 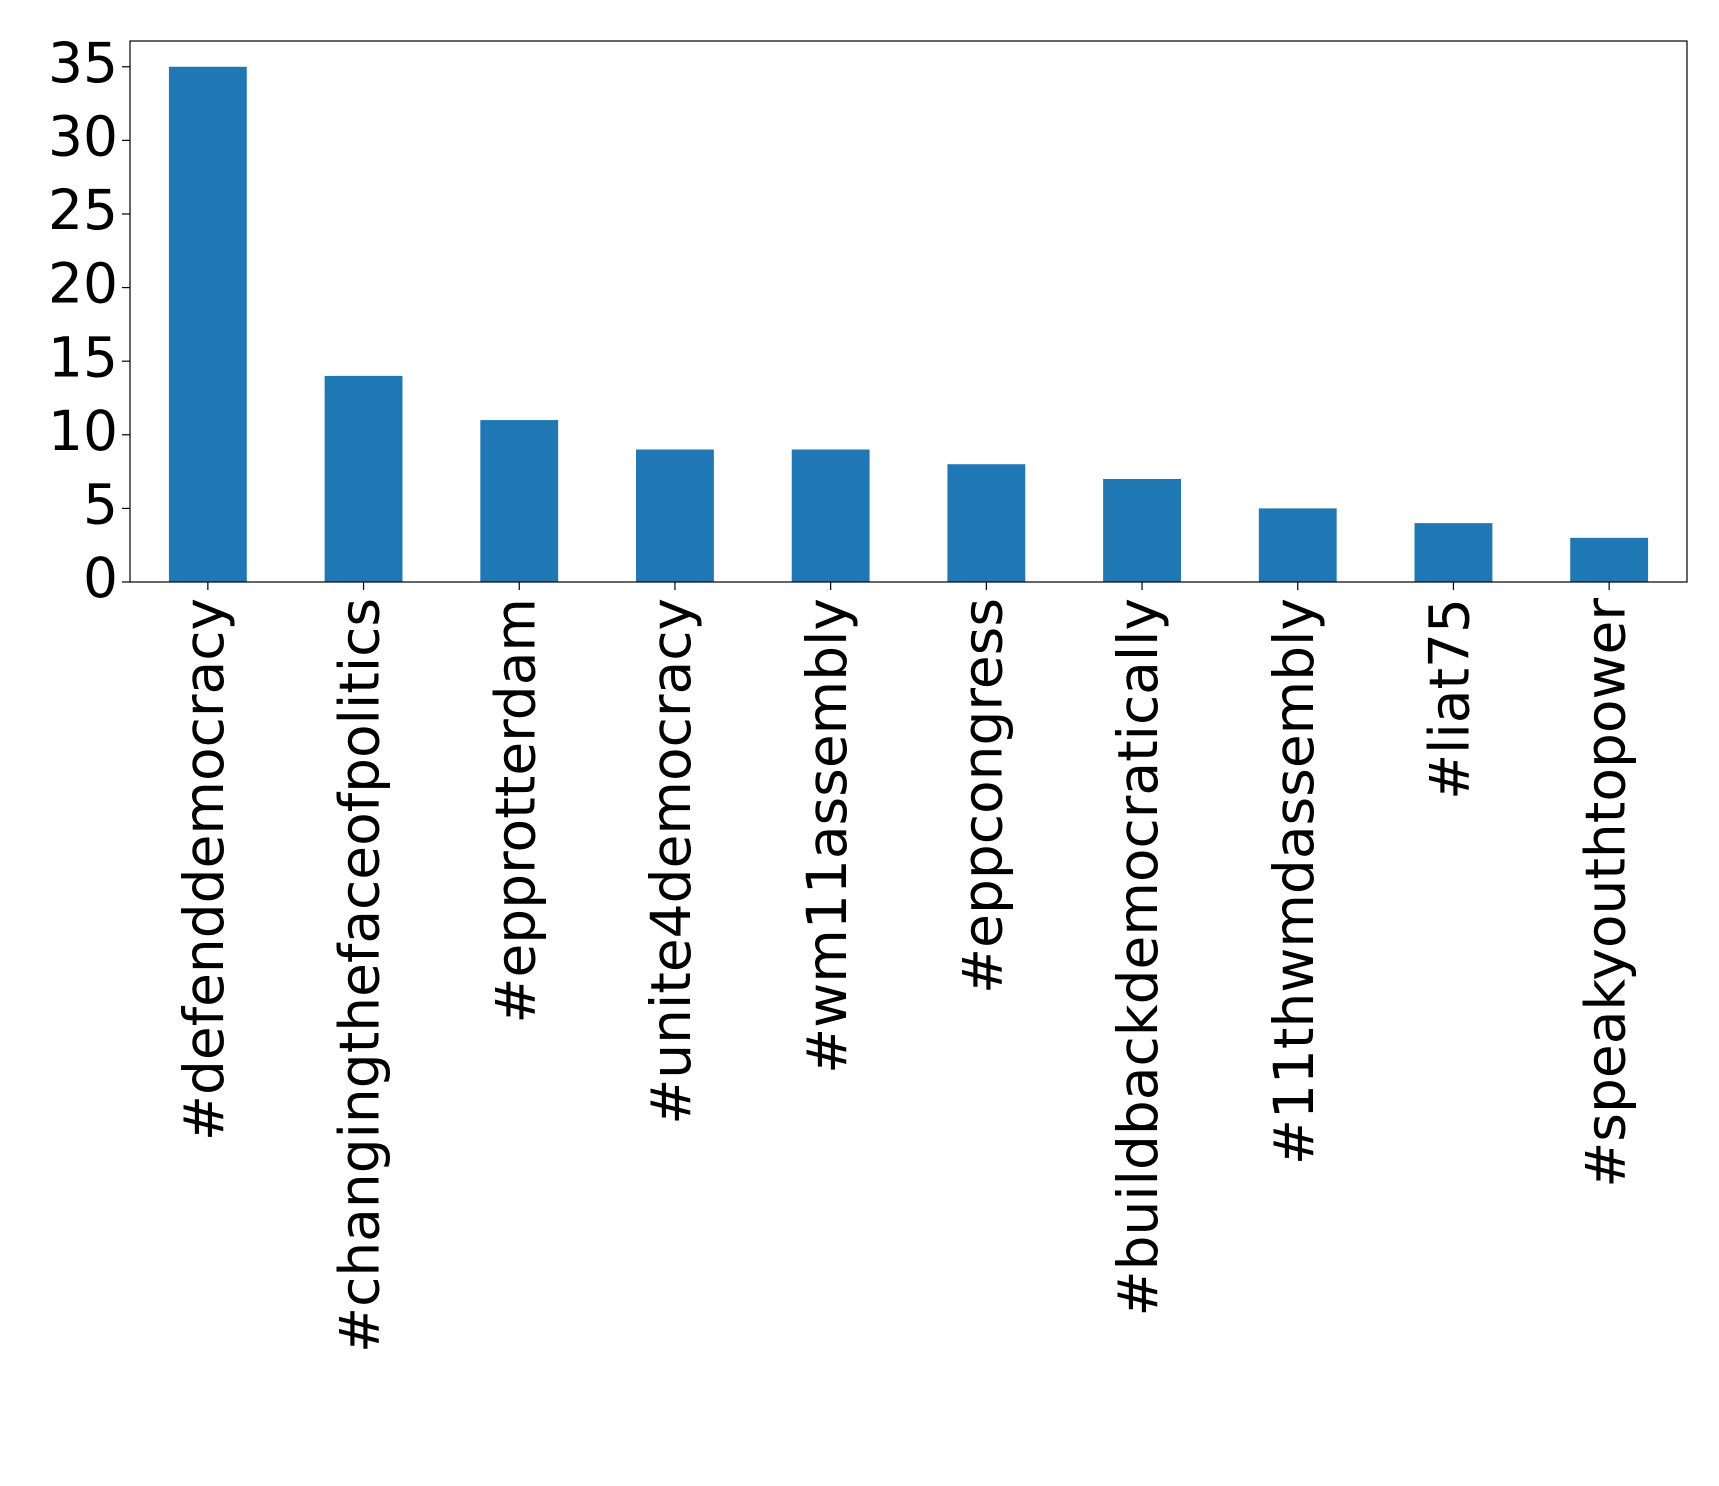 I want to click on x-tick-label: #wm11assembly, so click(x=827, y=836).